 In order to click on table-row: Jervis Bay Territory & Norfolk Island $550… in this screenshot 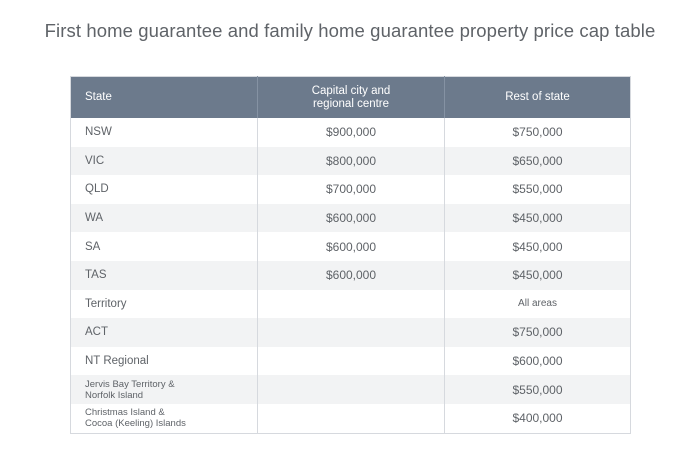, I will do `click(350, 389)`.